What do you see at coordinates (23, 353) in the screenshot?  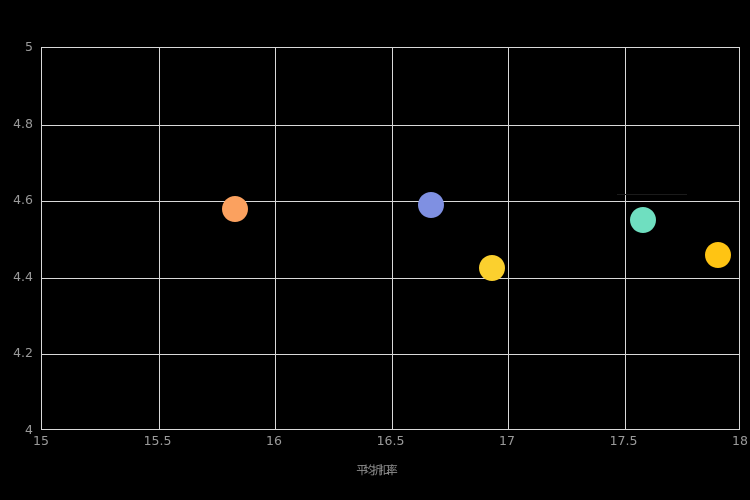 I see `y-tick-label: 4.2` at bounding box center [23, 353].